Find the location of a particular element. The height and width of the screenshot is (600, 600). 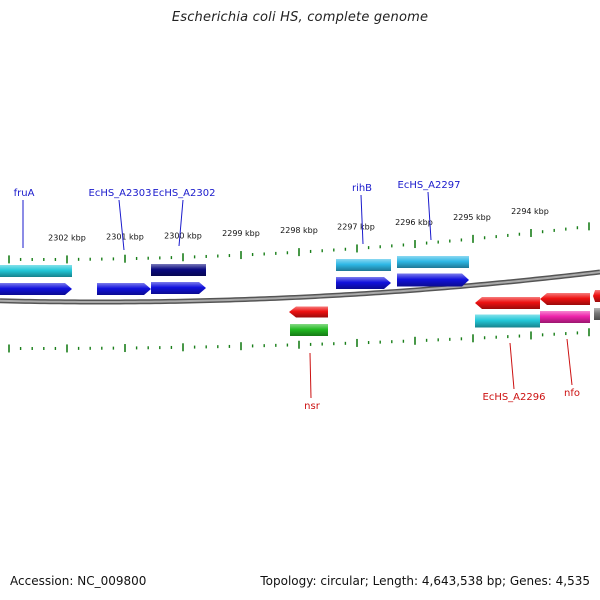

scale-label: 2300 kbp is located at coordinates (183, 235).